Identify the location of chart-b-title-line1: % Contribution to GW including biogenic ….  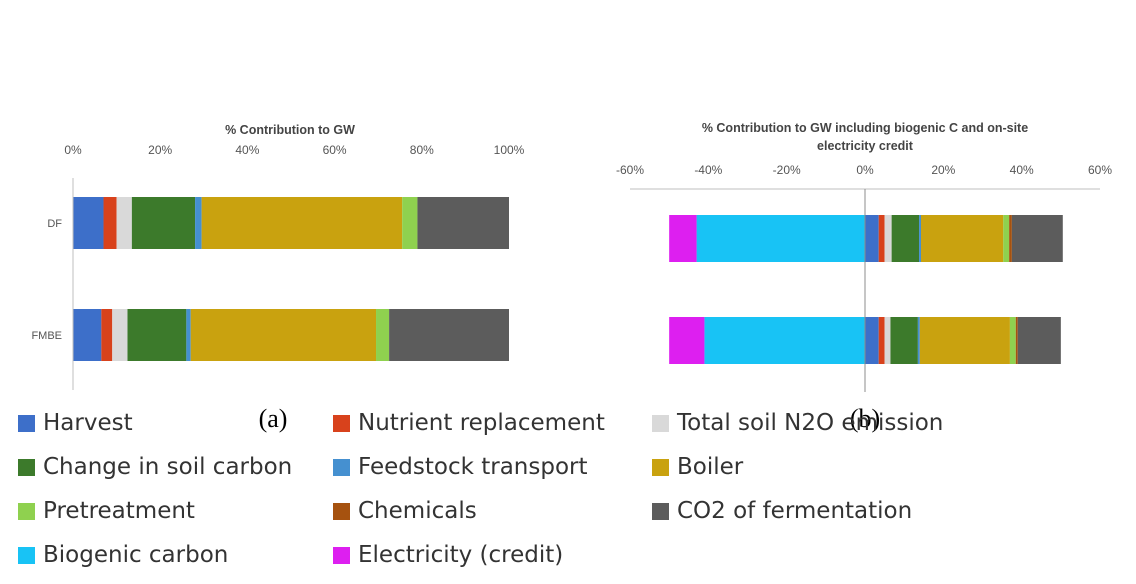
(865, 128).